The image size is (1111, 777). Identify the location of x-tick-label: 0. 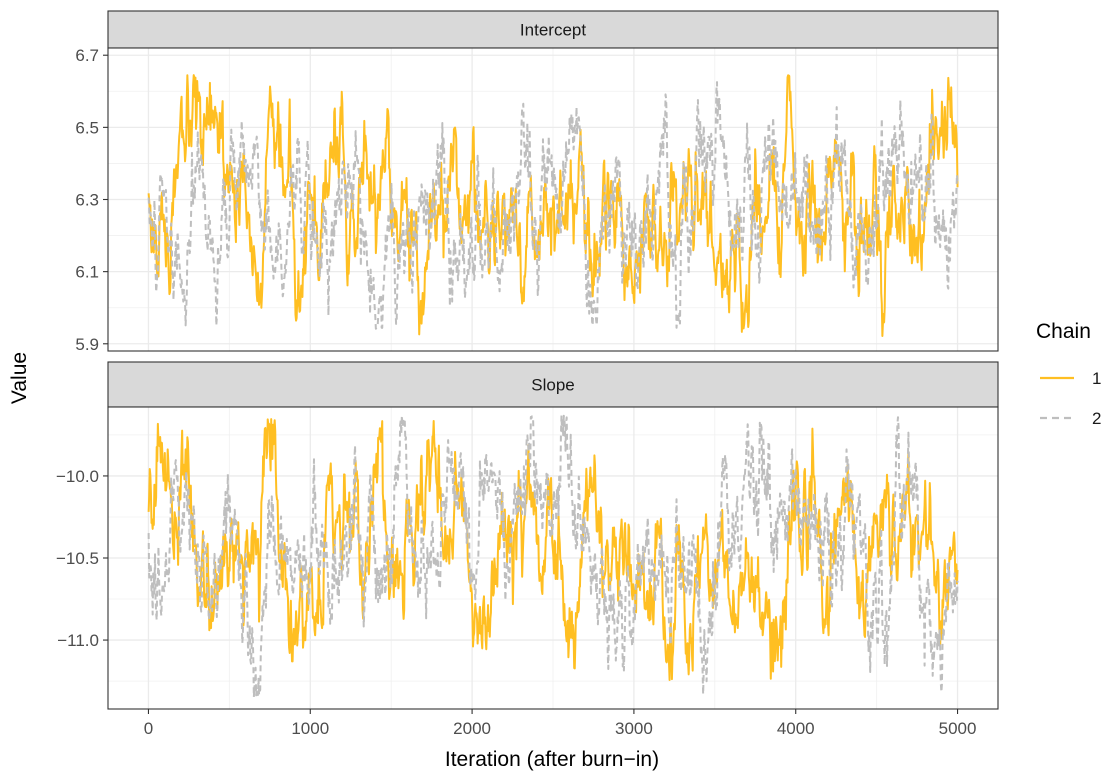
(148, 728).